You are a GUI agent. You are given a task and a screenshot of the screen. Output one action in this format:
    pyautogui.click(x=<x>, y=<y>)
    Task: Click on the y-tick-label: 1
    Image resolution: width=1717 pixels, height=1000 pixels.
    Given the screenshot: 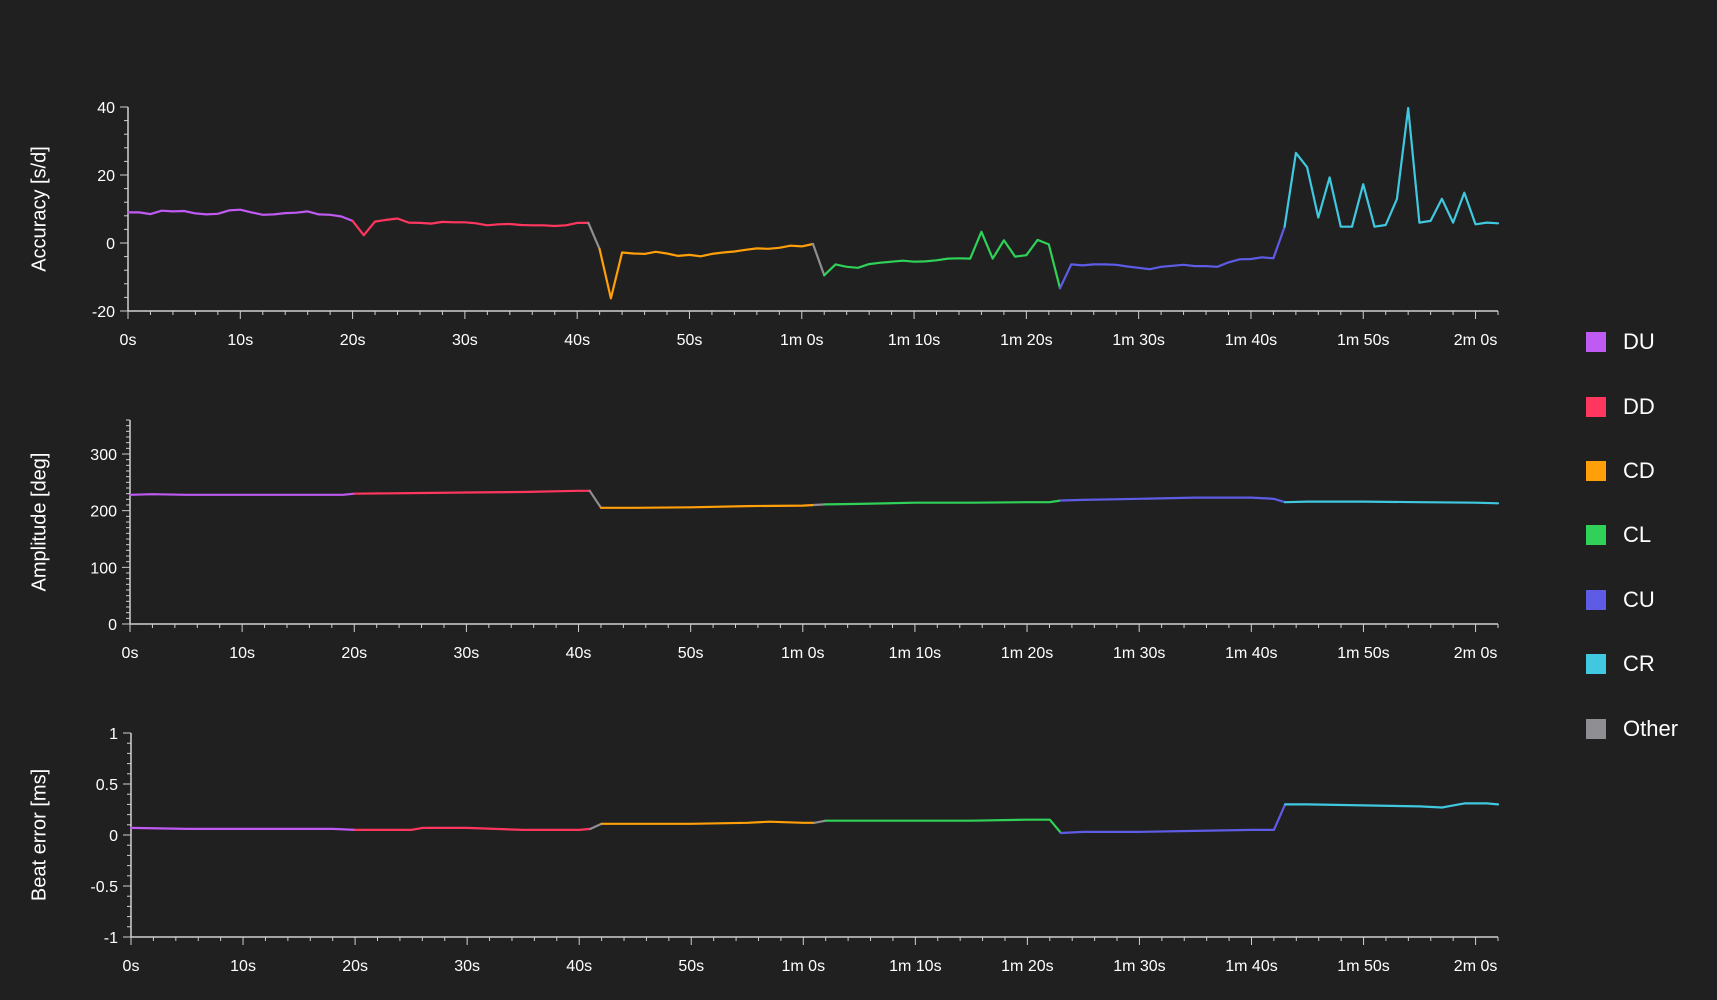 What is the action you would take?
    pyautogui.click(x=113, y=734)
    